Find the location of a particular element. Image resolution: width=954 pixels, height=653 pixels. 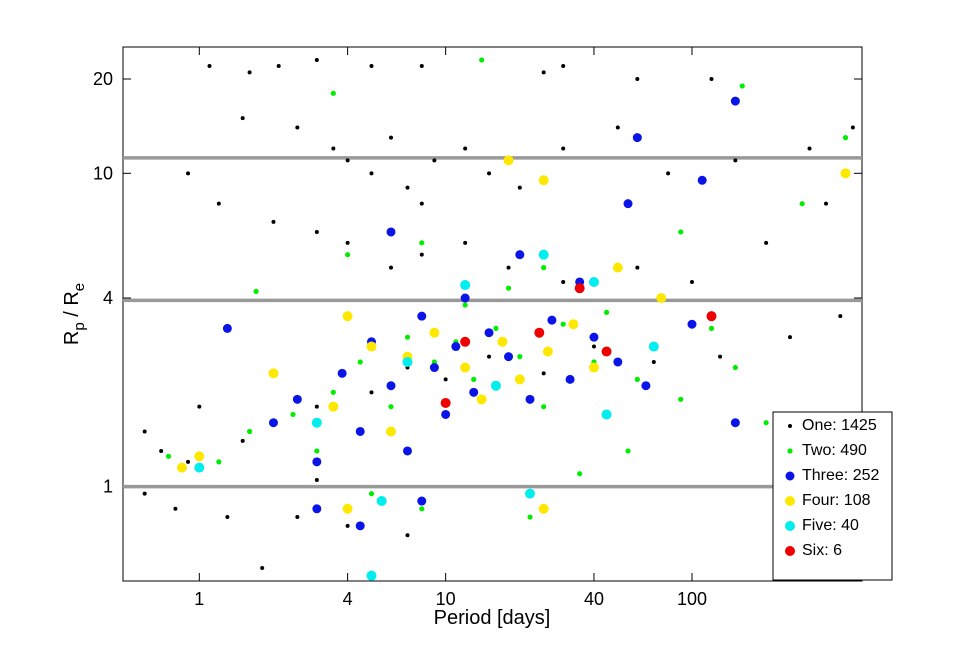

y-tick-label: 10 is located at coordinates (103, 173).